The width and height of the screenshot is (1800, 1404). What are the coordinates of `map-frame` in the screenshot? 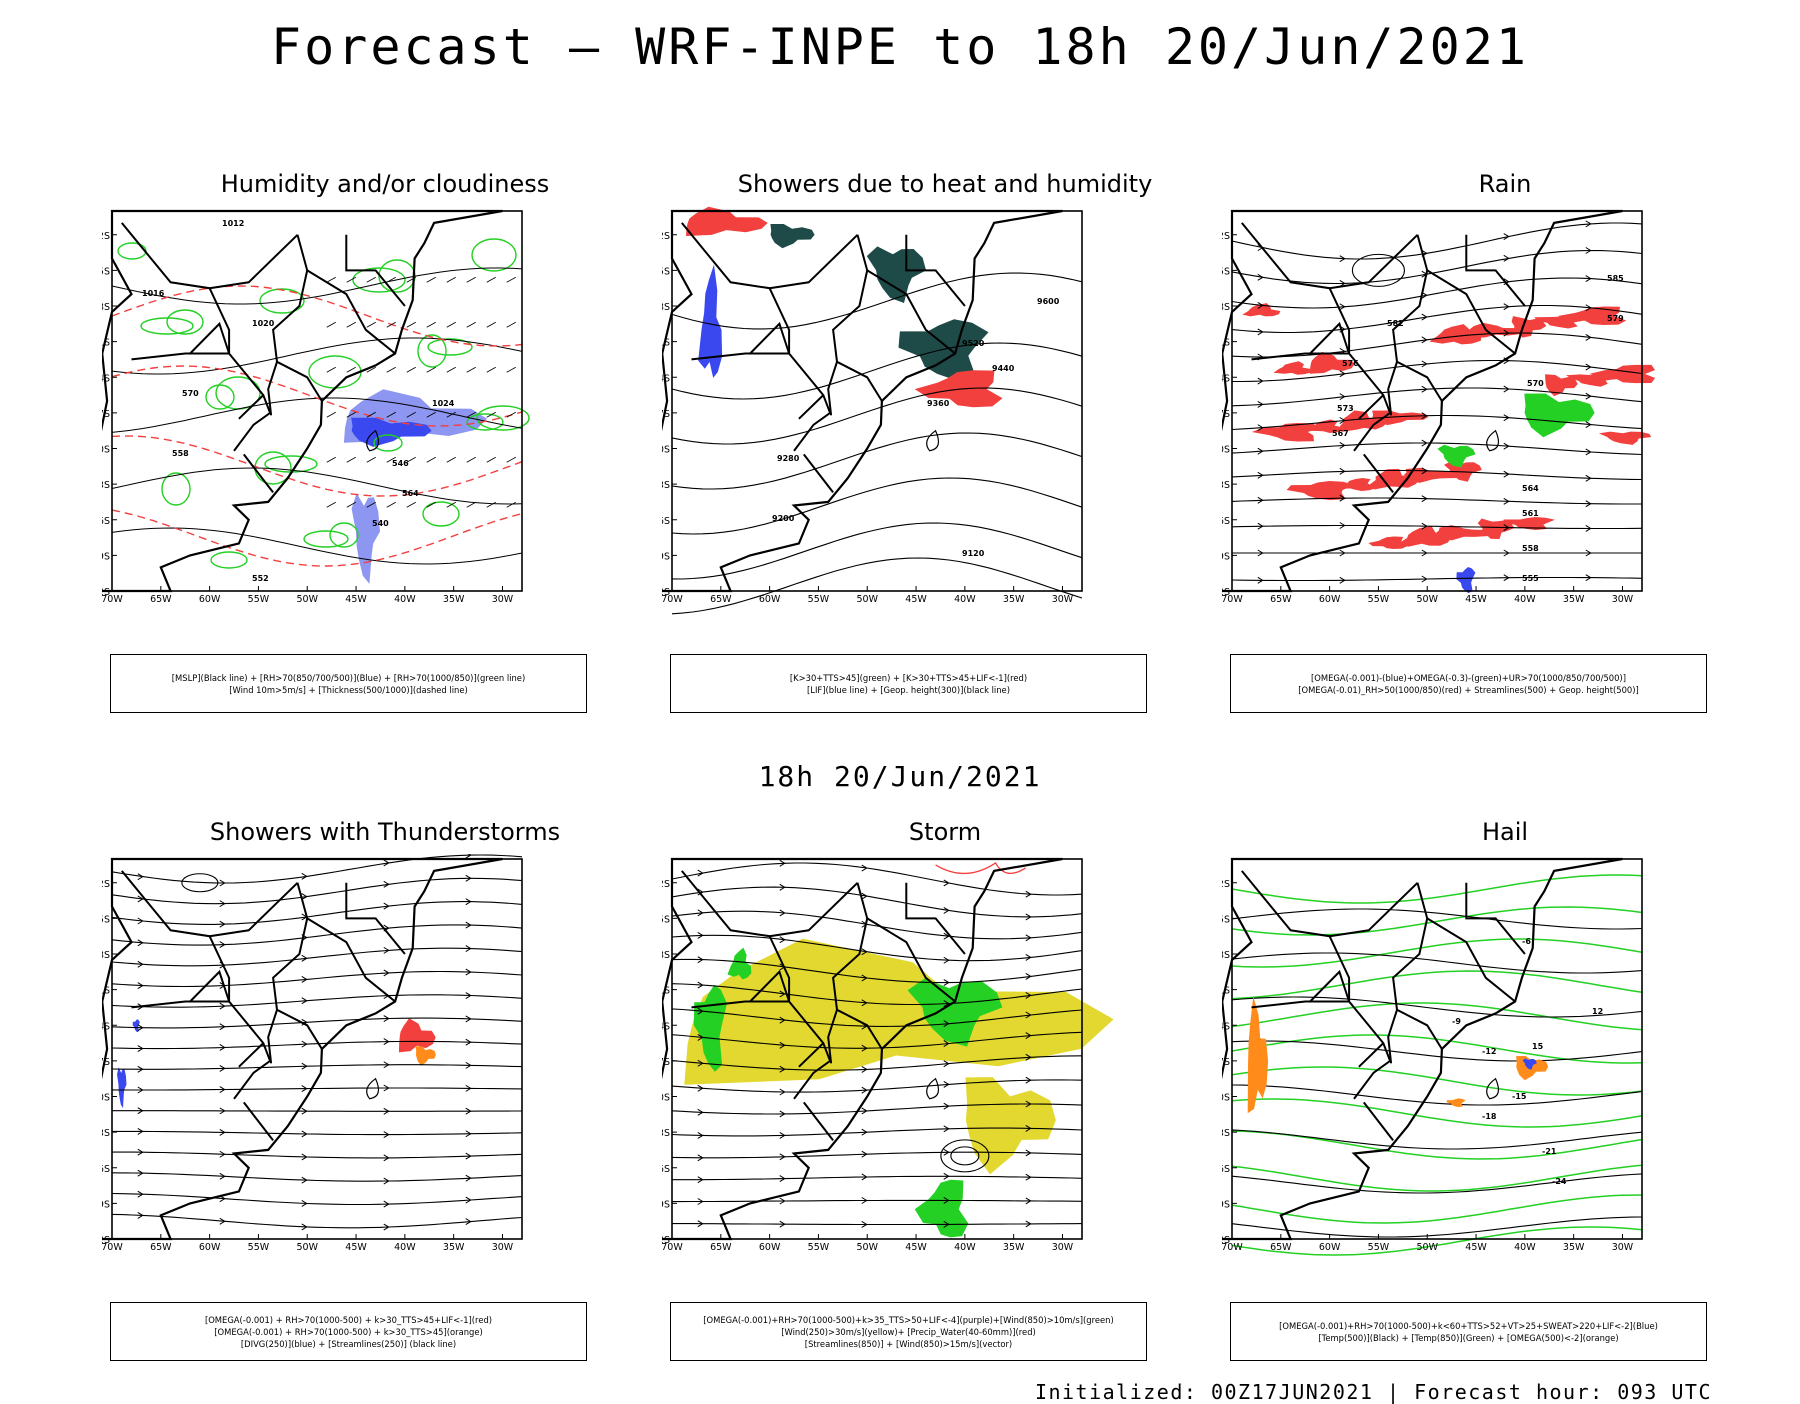 It's located at (317, 401).